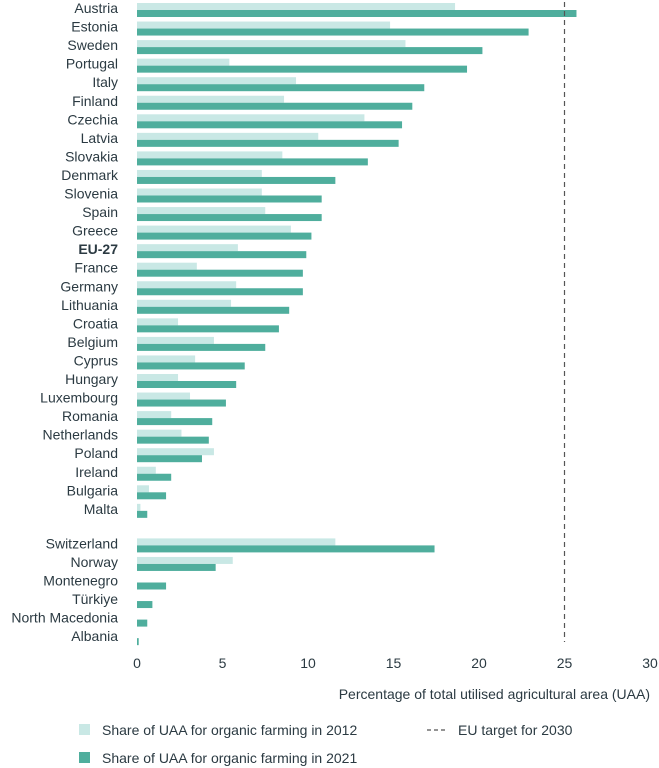 The image size is (659, 768). Describe the element at coordinates (271, 44) in the screenshot. I see `bar-2012-sweden` at that location.